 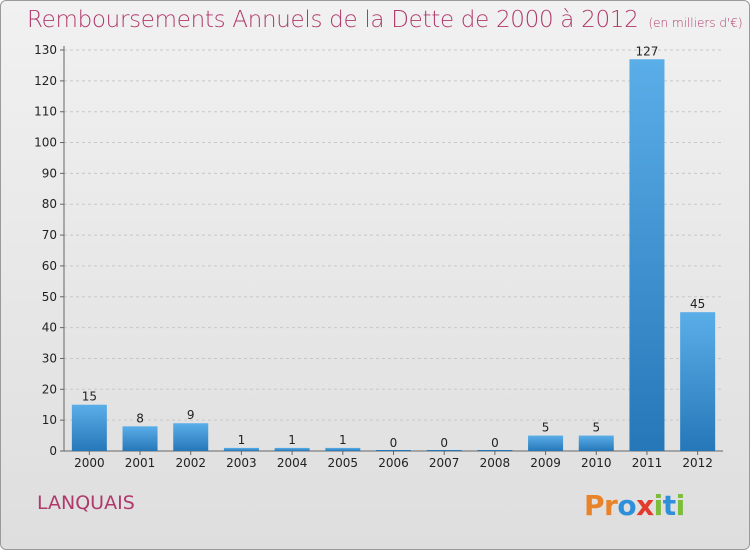 I want to click on x-tick-label: 2008, so click(x=495, y=463).